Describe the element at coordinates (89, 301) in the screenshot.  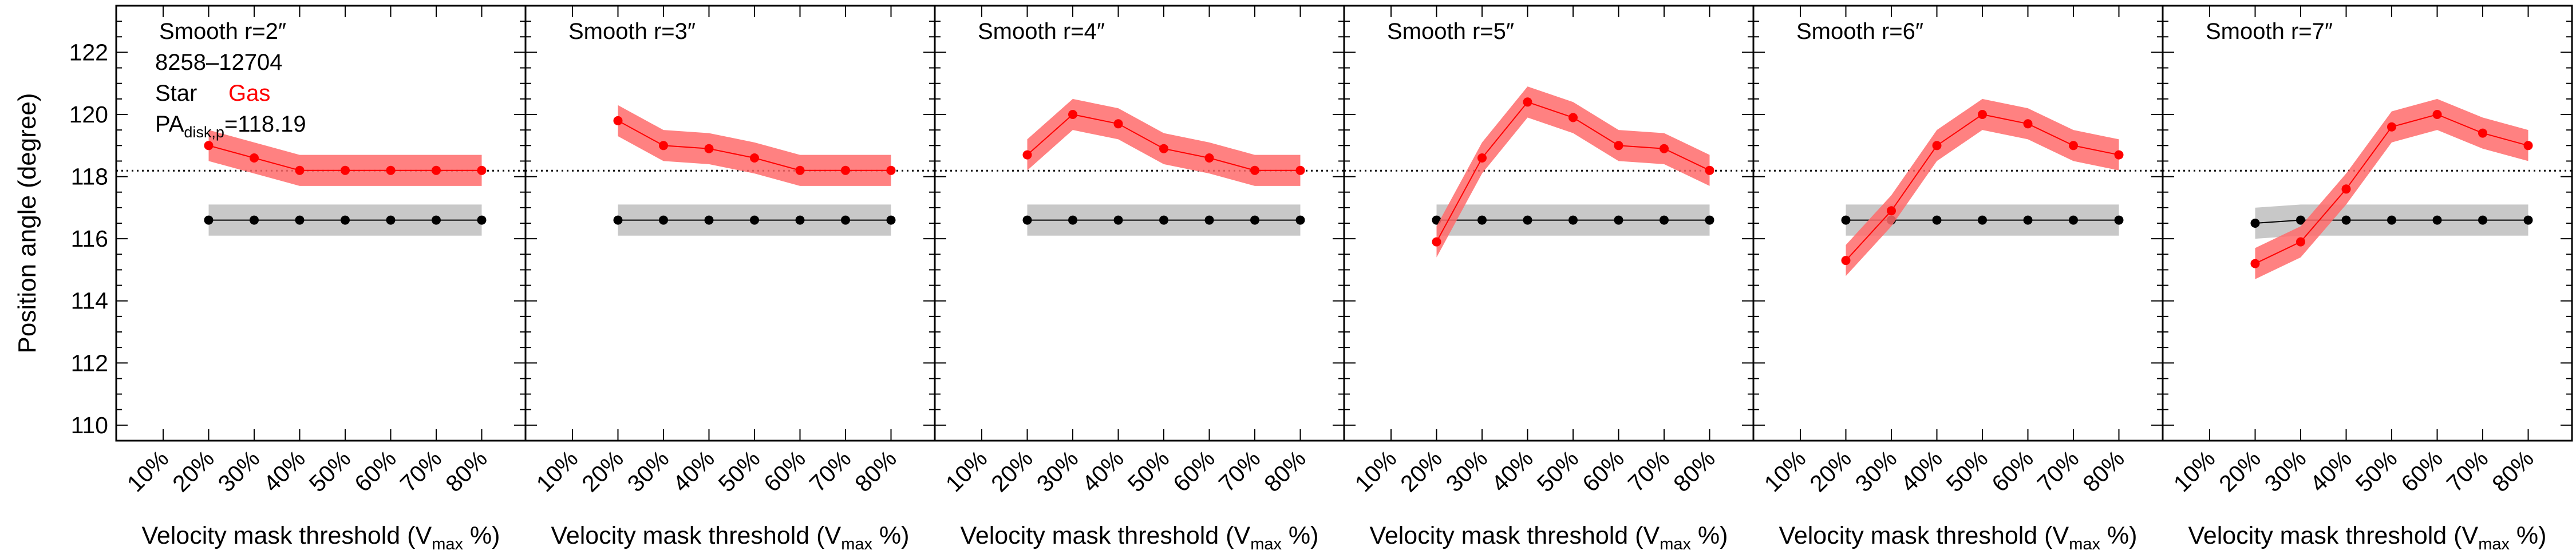
I see `y-tick-label: 114` at that location.